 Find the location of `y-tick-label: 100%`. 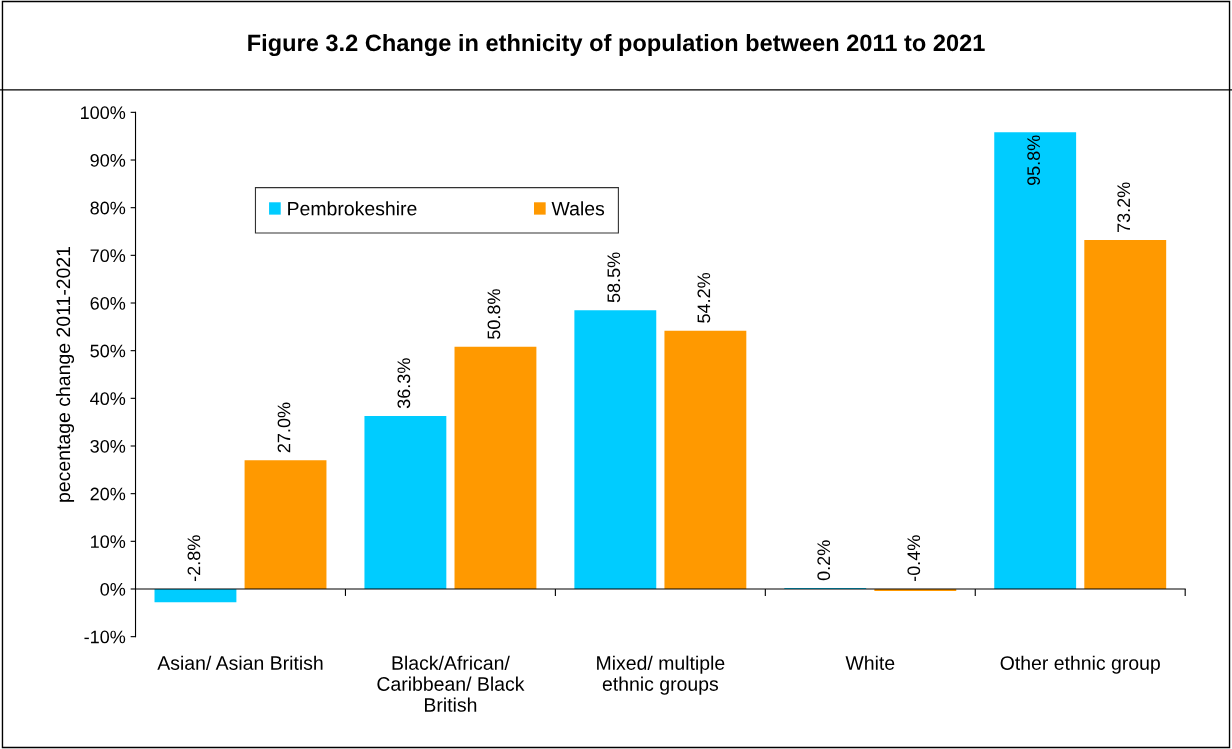

y-tick-label: 100% is located at coordinates (103, 113).